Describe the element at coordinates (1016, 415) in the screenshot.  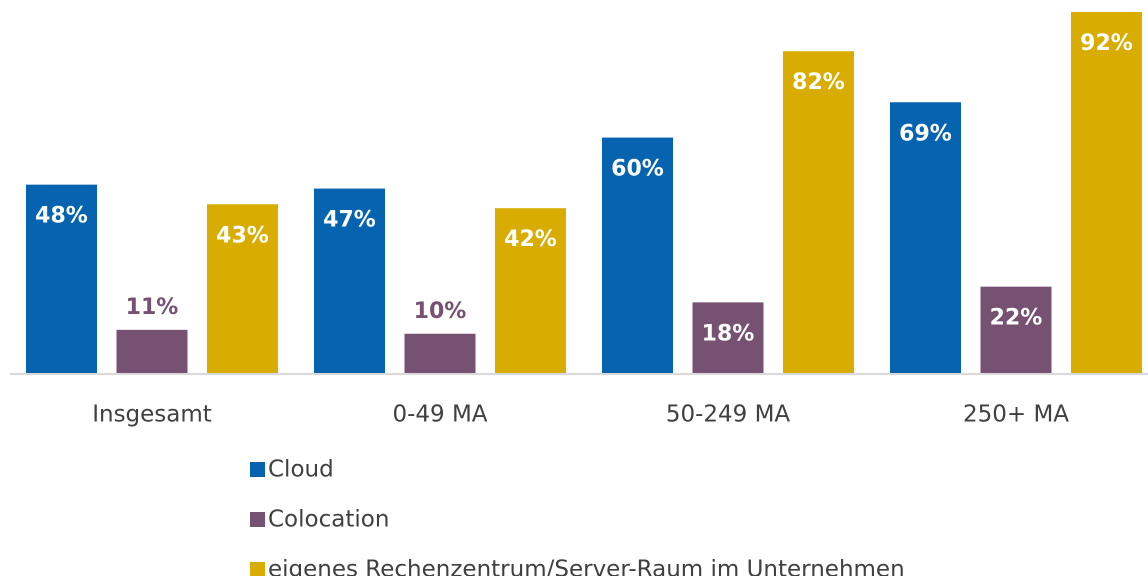
I see `x-tick-label: 250+ MA` at that location.